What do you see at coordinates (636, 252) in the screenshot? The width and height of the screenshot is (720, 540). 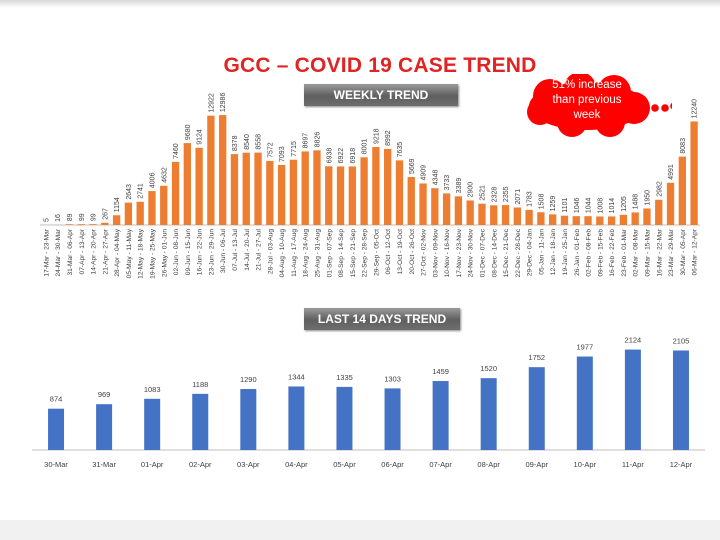 I see `weekly-category-label: 02-Mar - 08-Mar` at bounding box center [636, 252].